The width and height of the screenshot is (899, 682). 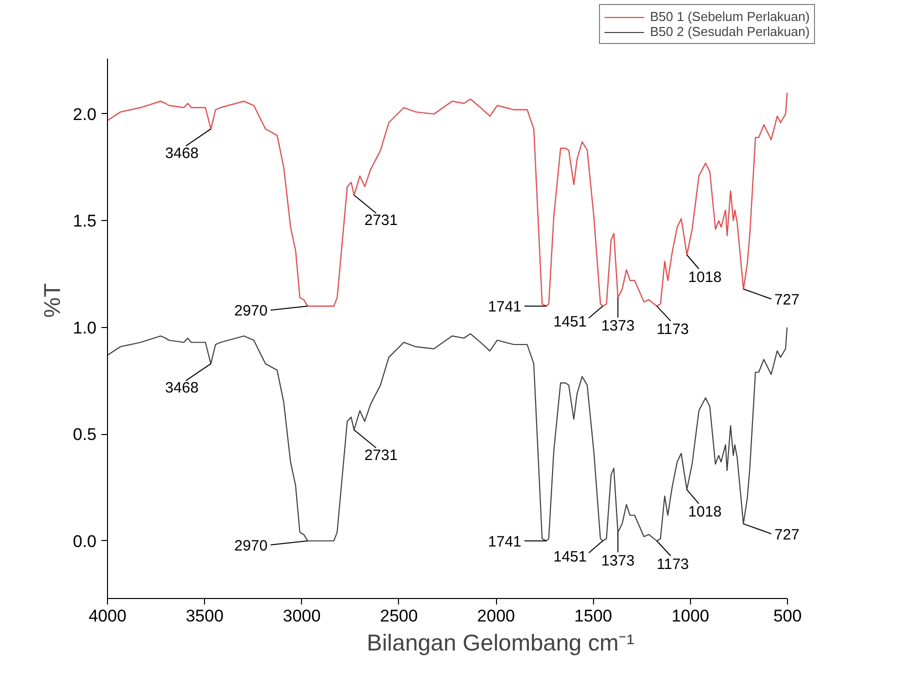 What do you see at coordinates (107, 616) in the screenshot?
I see `x-tick-label: 4000` at bounding box center [107, 616].